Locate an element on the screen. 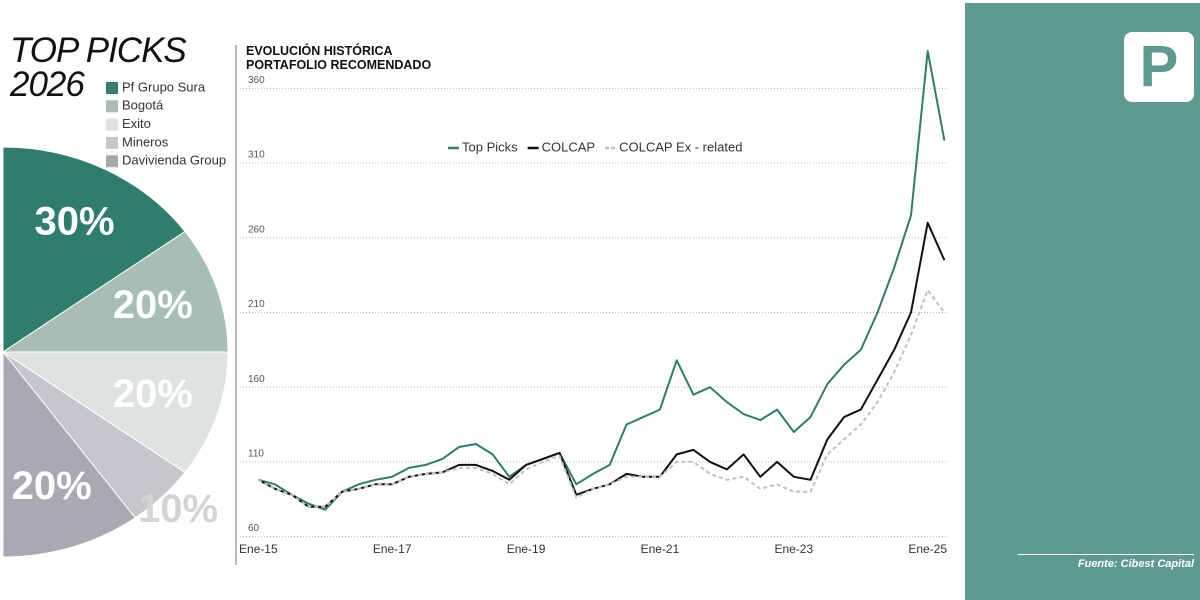 The width and height of the screenshot is (1200, 600). y-tick-label: 160 is located at coordinates (256, 379).